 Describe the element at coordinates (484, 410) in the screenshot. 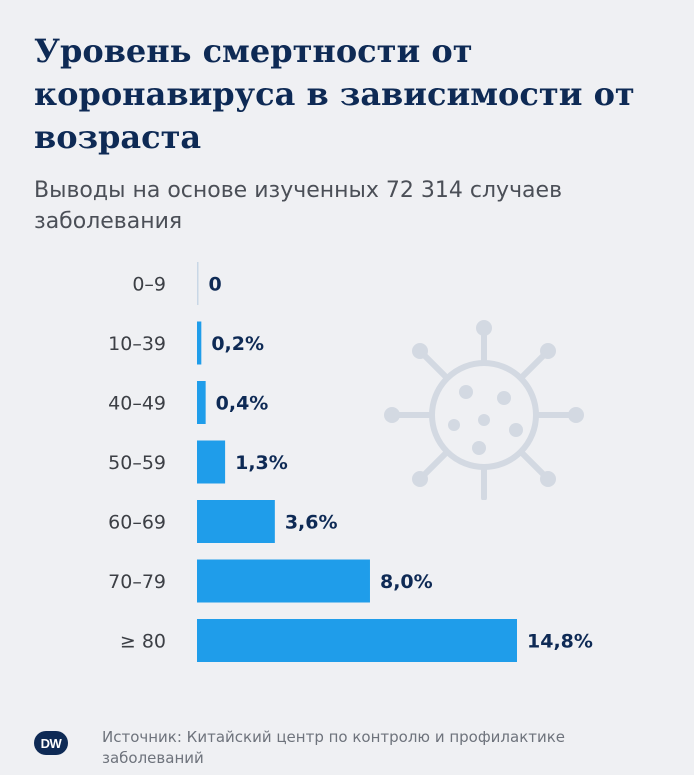

I see `virus-icon` at that location.